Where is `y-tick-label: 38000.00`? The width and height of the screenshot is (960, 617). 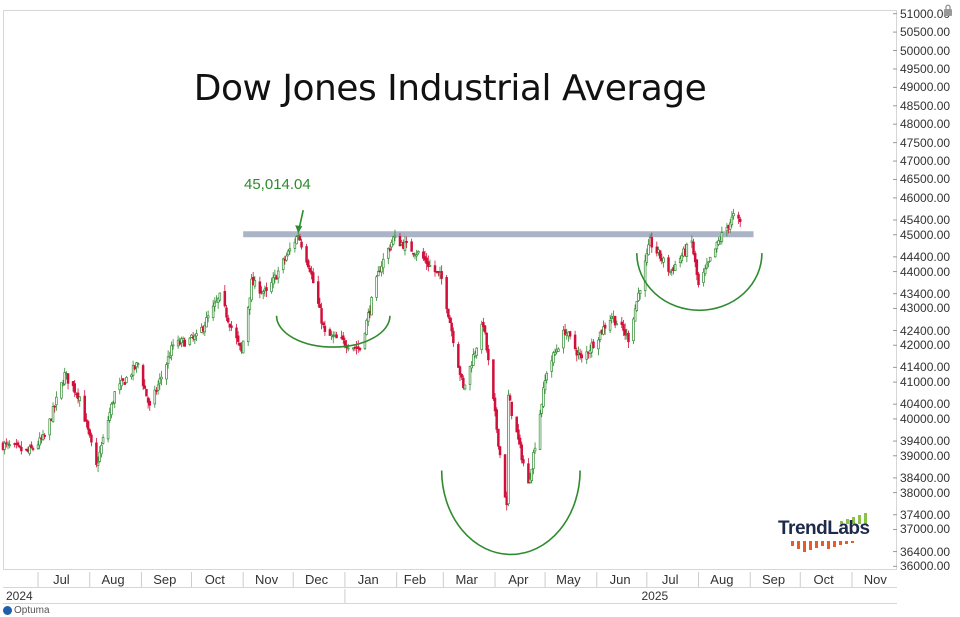 y-tick-label: 38000.00 is located at coordinates (925, 492).